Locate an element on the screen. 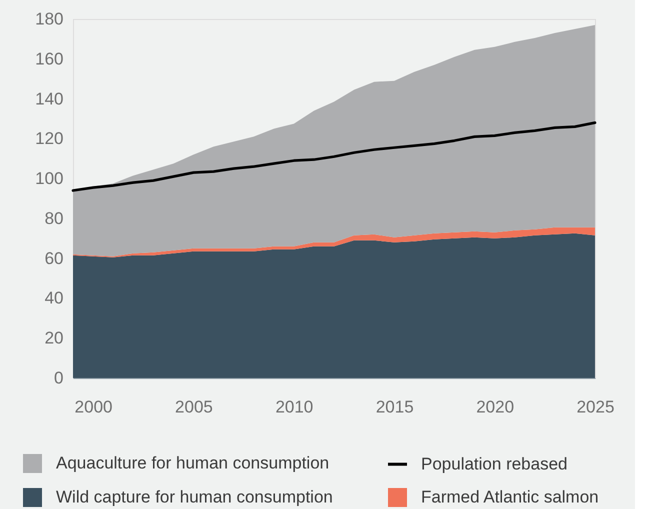 This screenshot has height=509, width=650. y-tick-label: 180 is located at coordinates (49, 19).